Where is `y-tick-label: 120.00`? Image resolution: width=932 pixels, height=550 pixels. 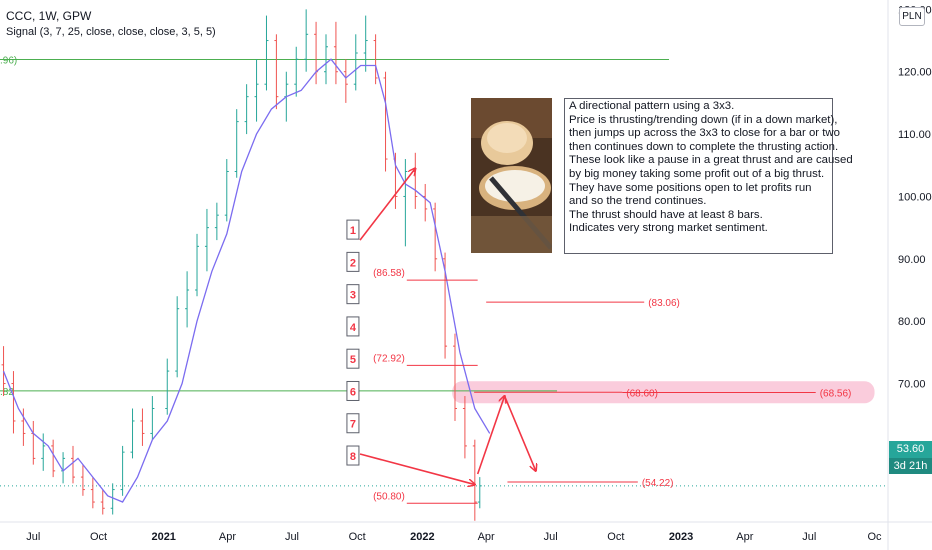
y-tick-label: 120.00 is located at coordinates (915, 73).